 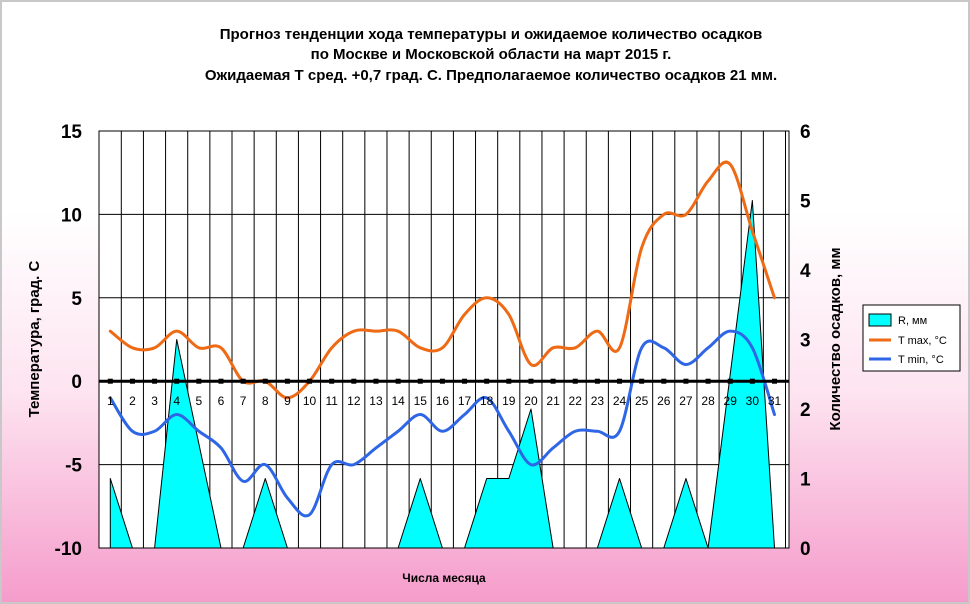 I want to click on legend-label-precipitation: R, мм, so click(x=912, y=321).